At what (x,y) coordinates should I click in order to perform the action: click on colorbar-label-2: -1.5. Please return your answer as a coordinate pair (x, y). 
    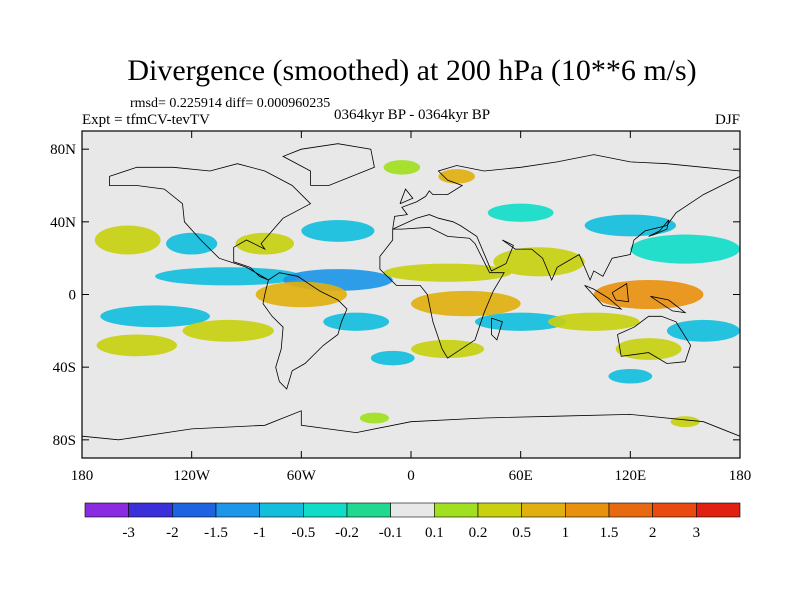
    Looking at the image, I should click on (216, 533).